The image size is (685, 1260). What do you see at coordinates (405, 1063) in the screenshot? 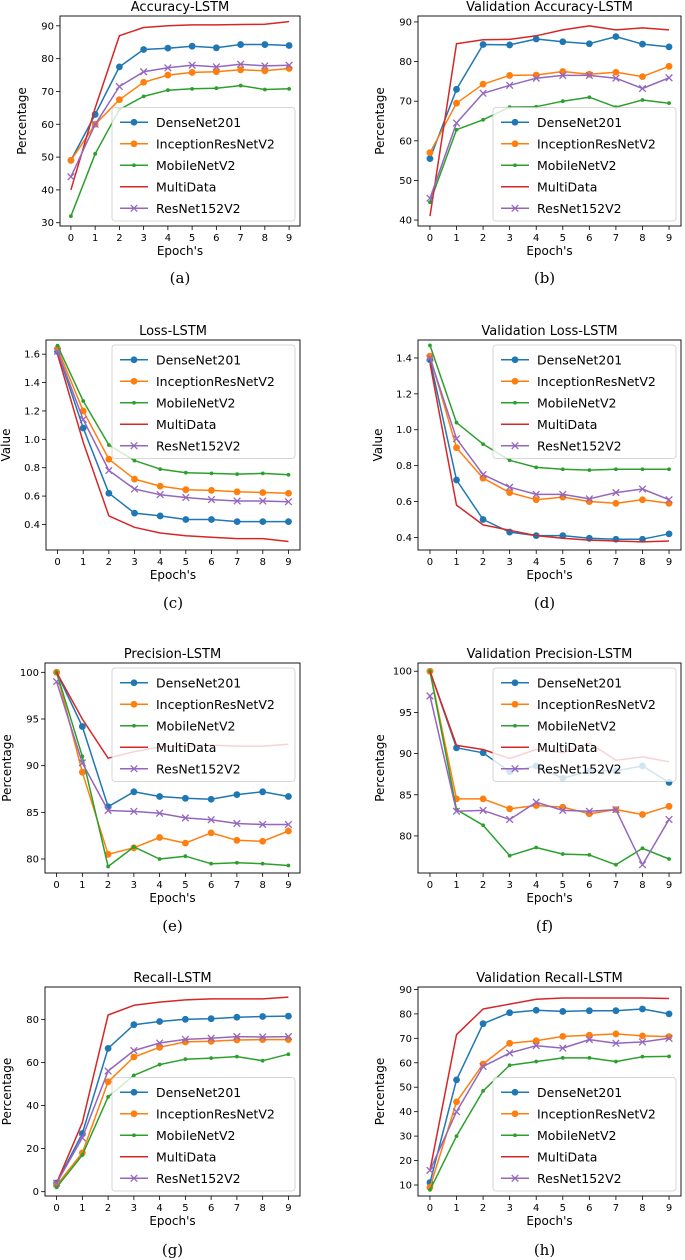
I see `y-tick-label: 60` at bounding box center [405, 1063].